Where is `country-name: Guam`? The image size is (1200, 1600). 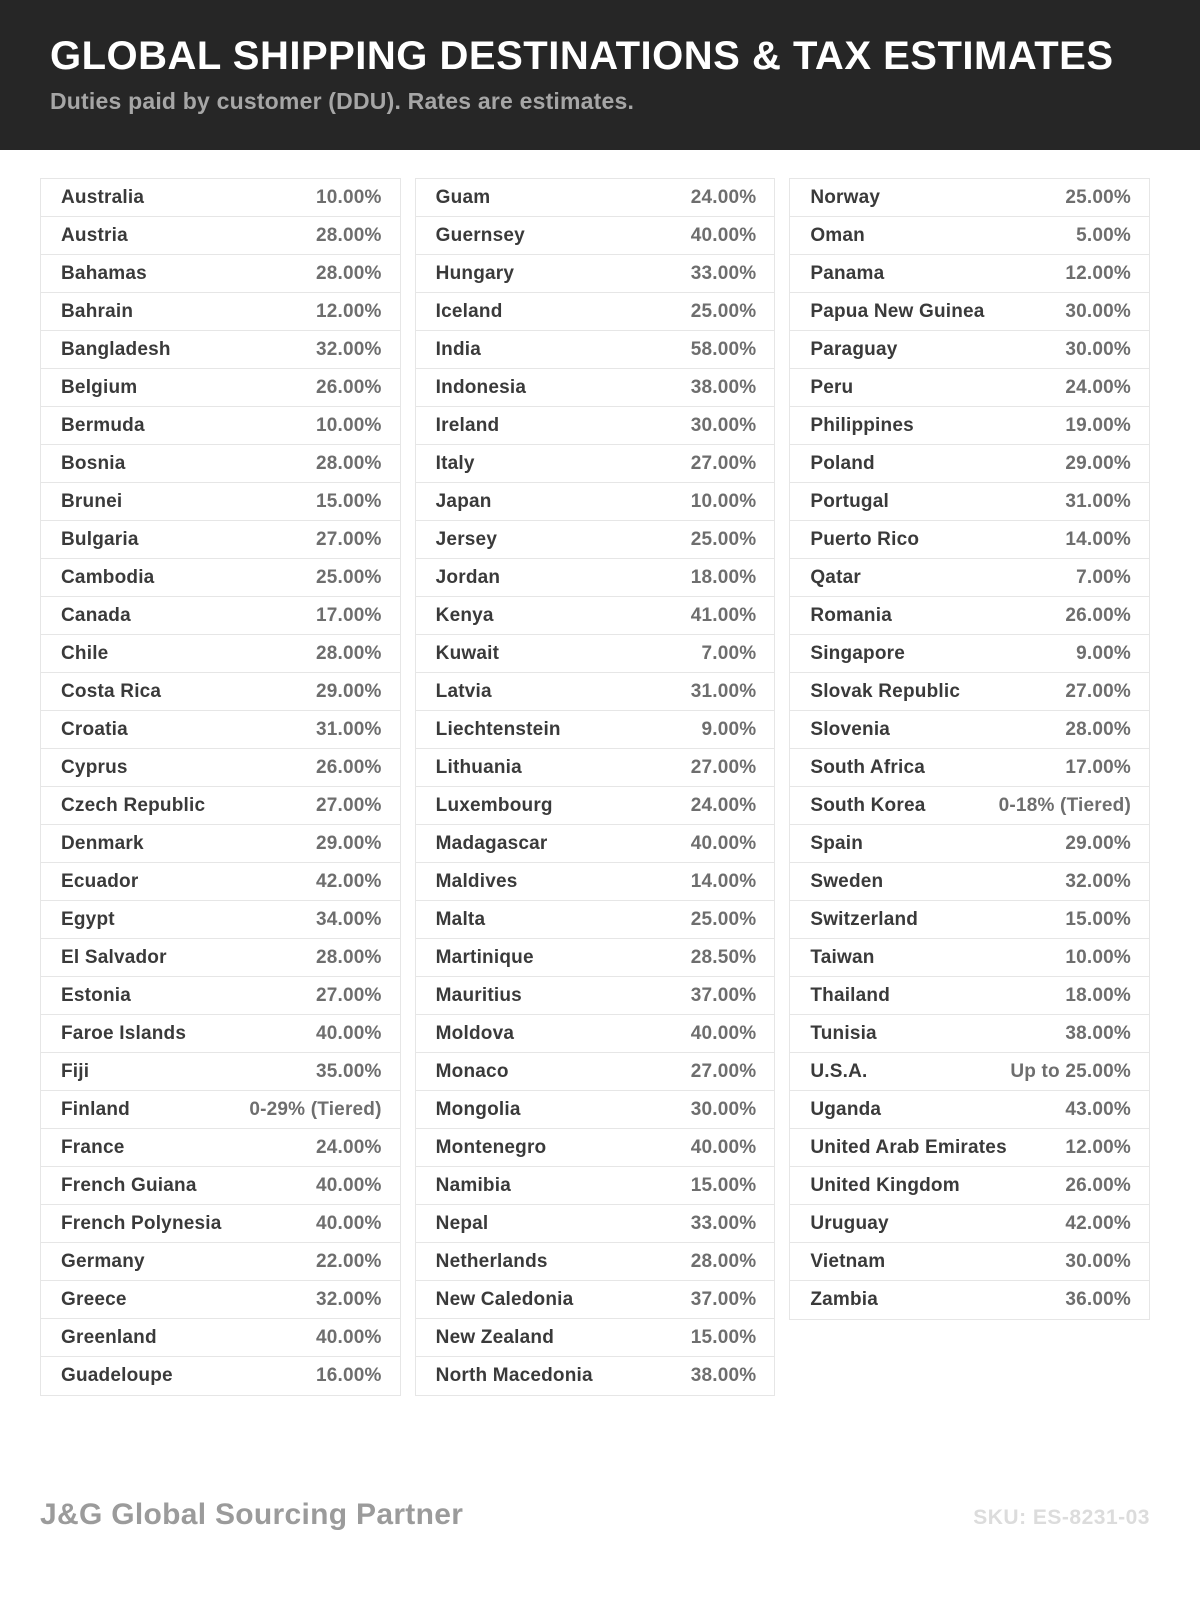
country-name: Guam is located at coordinates (463, 197).